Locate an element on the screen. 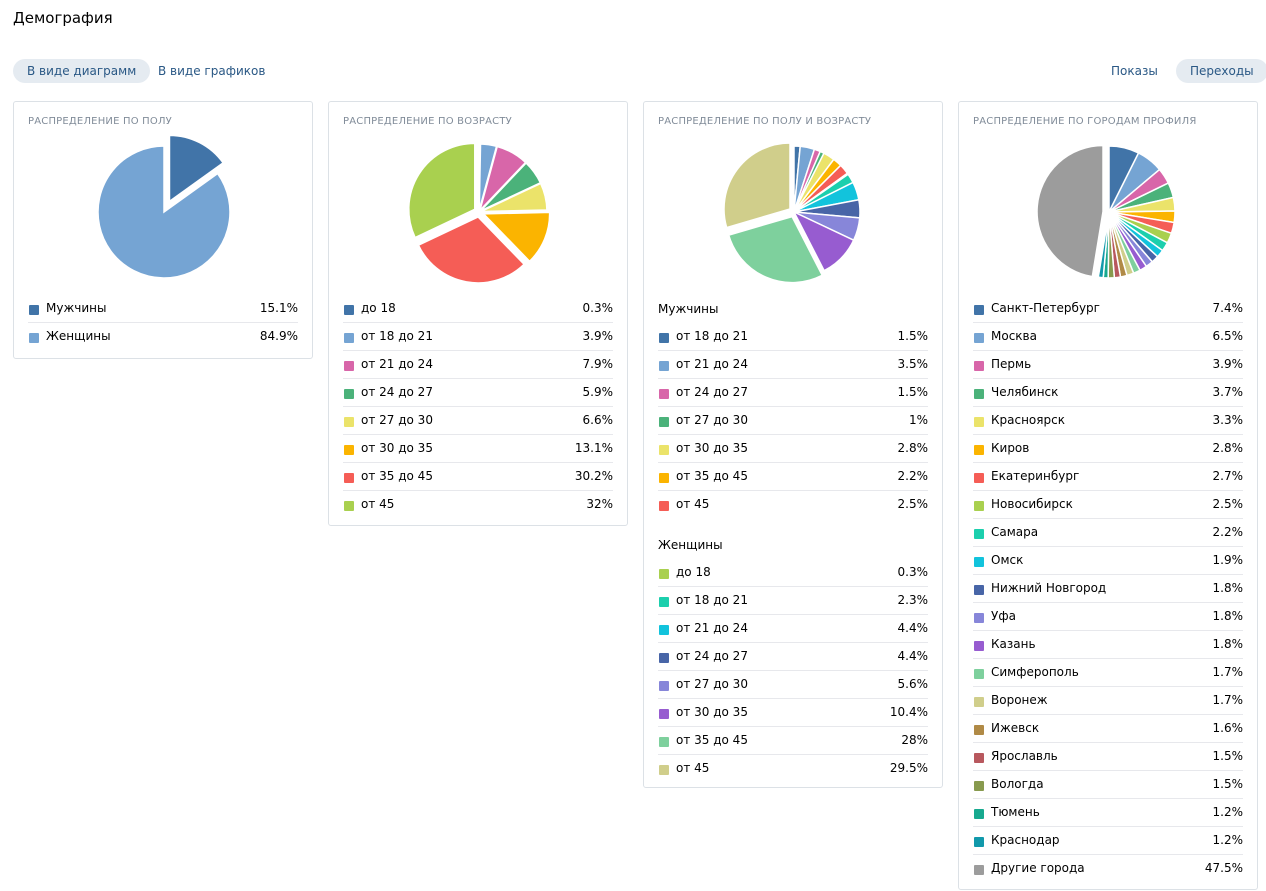 This screenshot has height=891, width=1266. legend-row: Москва 6.5% is located at coordinates (1108, 337).